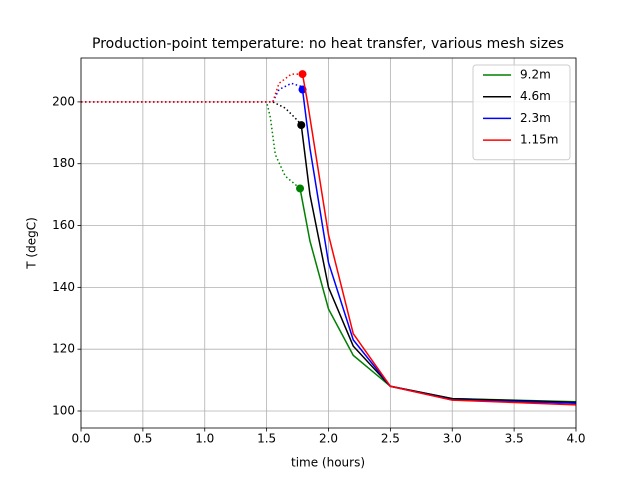 Image resolution: width=640 pixels, height=480 pixels. I want to click on legend-label: 4.6m, so click(535, 96).